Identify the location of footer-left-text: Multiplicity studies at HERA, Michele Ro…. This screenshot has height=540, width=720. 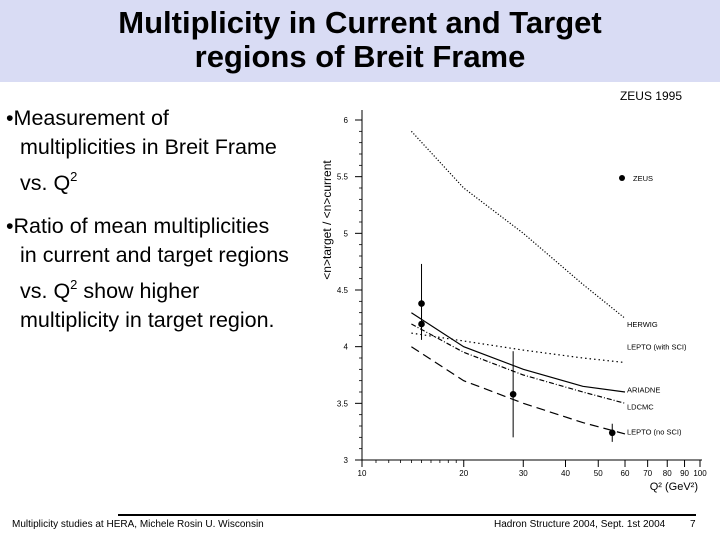
(138, 524).